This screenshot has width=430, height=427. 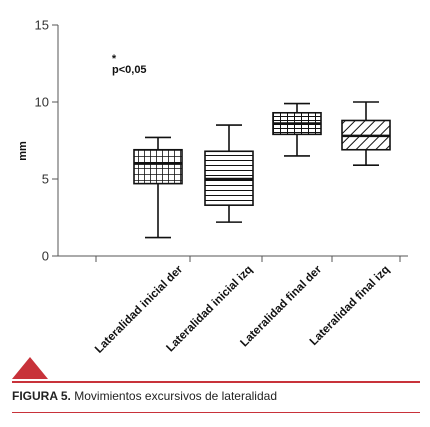 I want to click on significance-text: p<0,05, so click(x=129, y=70).